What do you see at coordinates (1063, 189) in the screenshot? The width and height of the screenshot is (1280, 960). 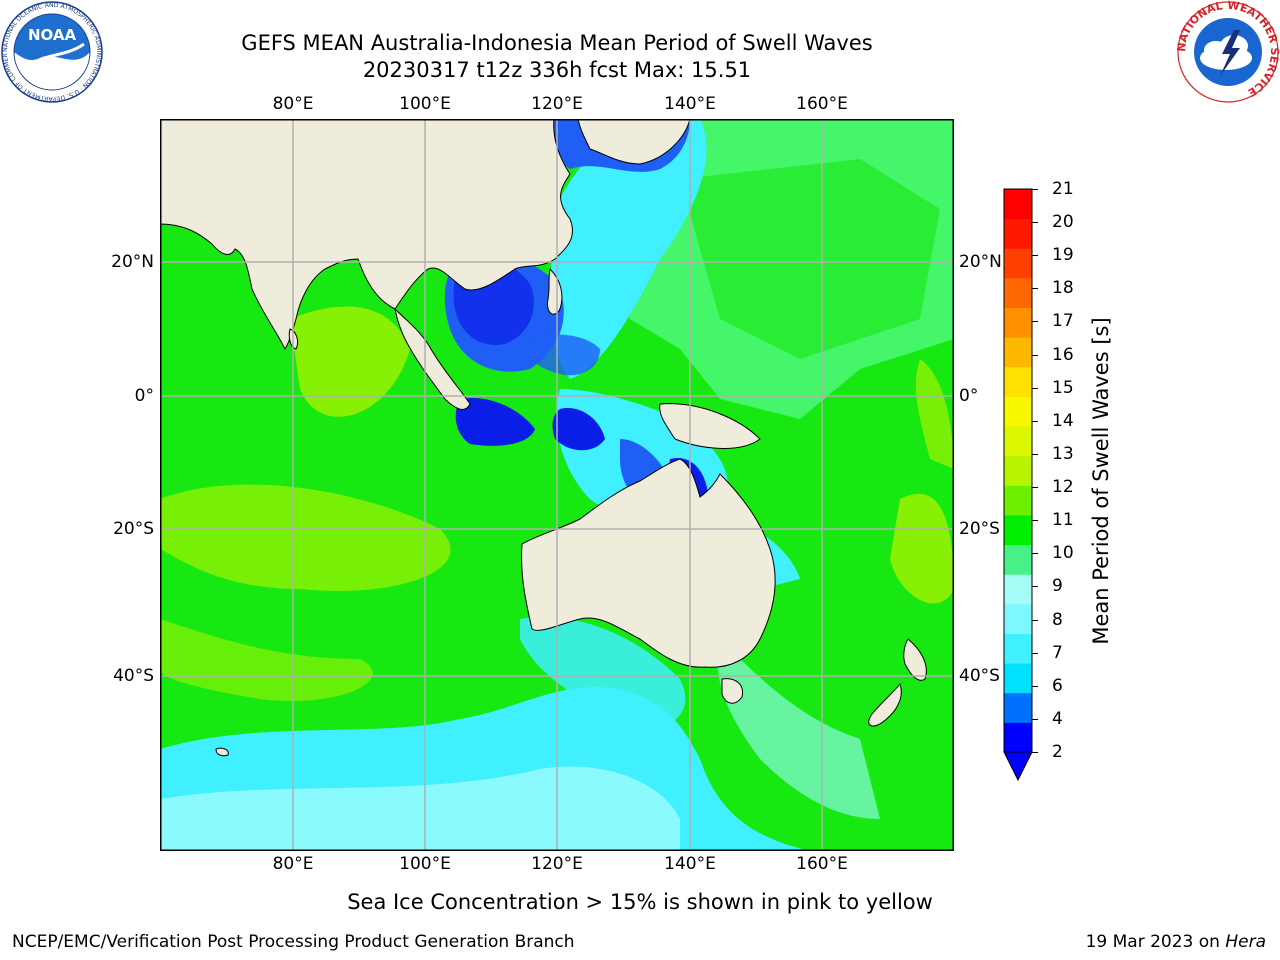 I see `colorbar-tick-label: 21` at bounding box center [1063, 189].